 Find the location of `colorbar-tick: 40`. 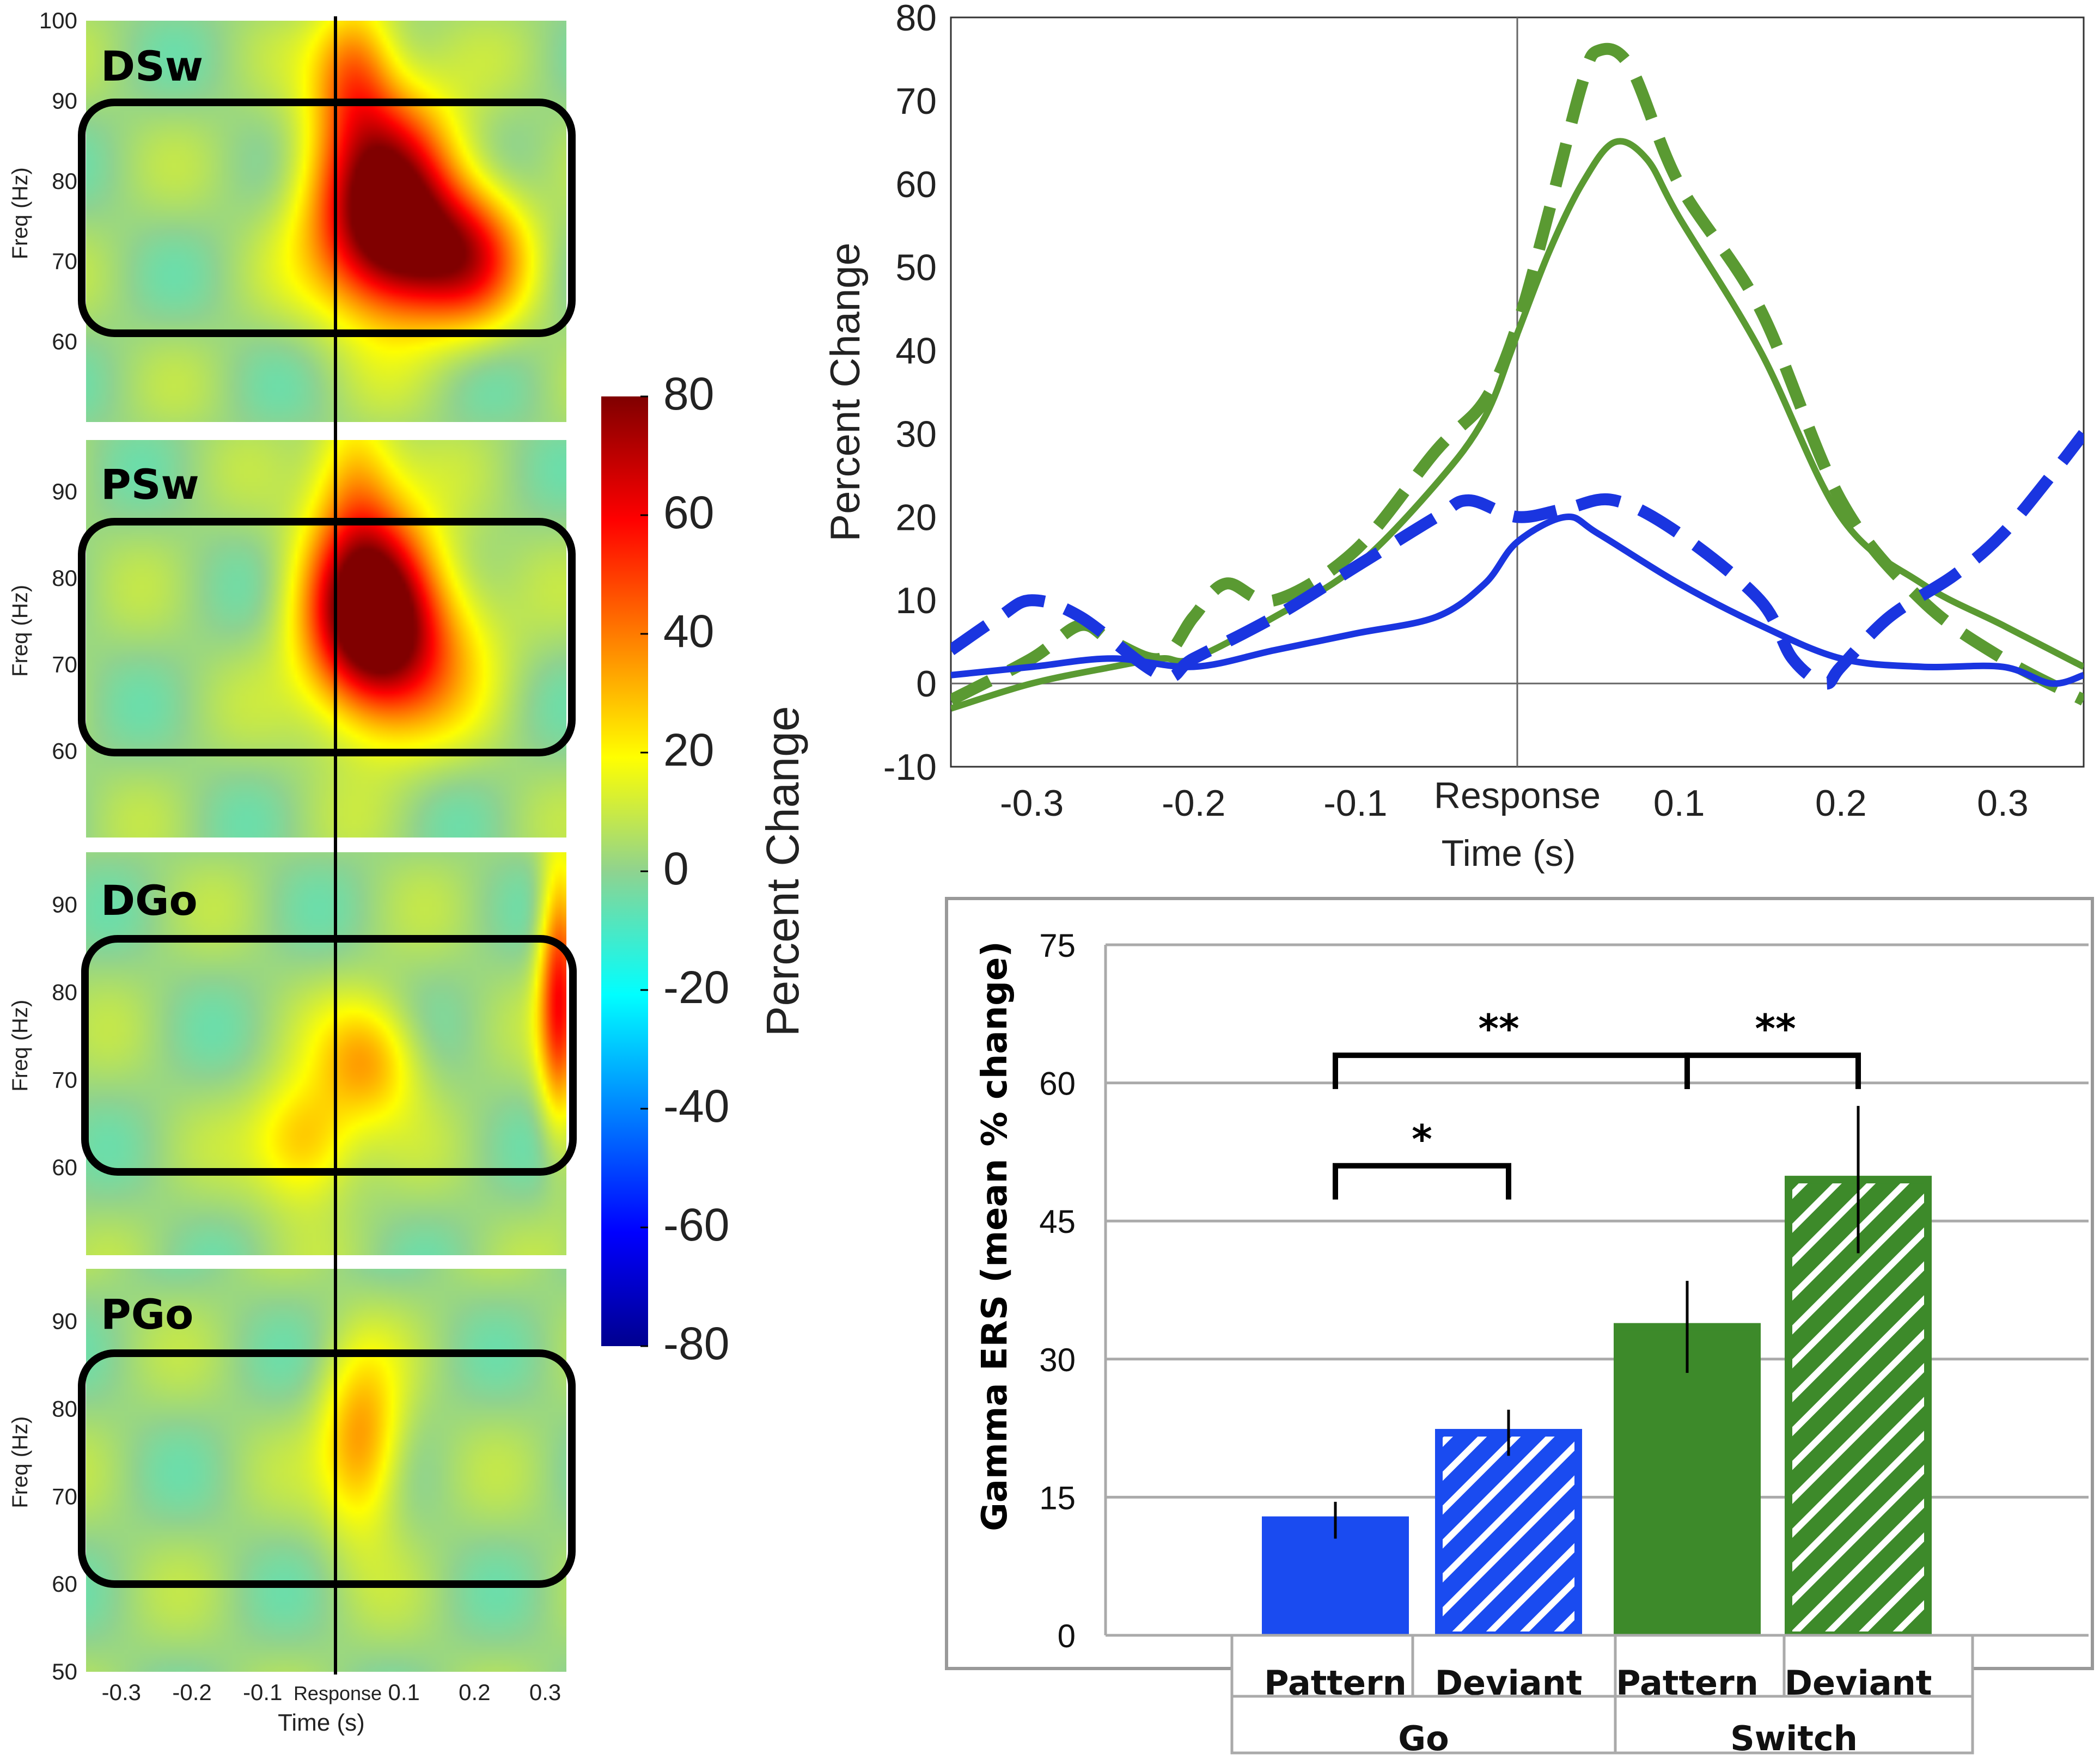

colorbar-tick: 40 is located at coordinates (688, 632).